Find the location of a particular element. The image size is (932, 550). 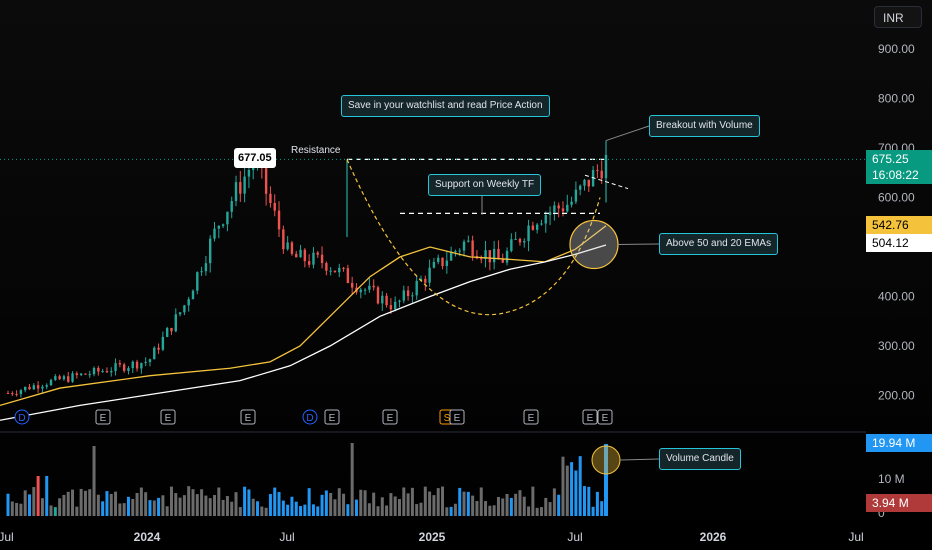

price-axis-label: 900.00 is located at coordinates (896, 49).